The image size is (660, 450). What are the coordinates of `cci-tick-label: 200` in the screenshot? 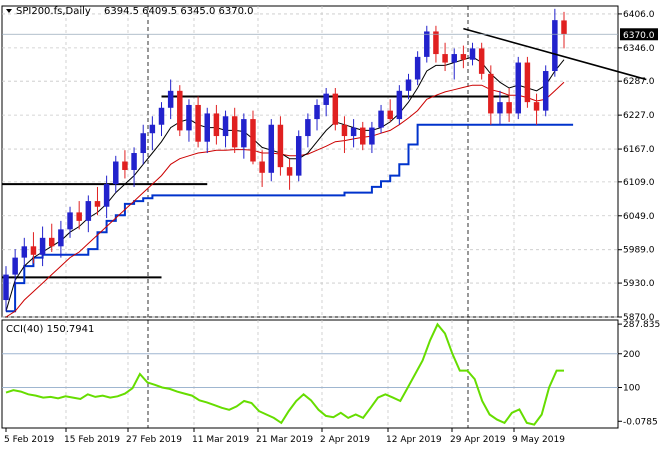 It's located at (631, 355).